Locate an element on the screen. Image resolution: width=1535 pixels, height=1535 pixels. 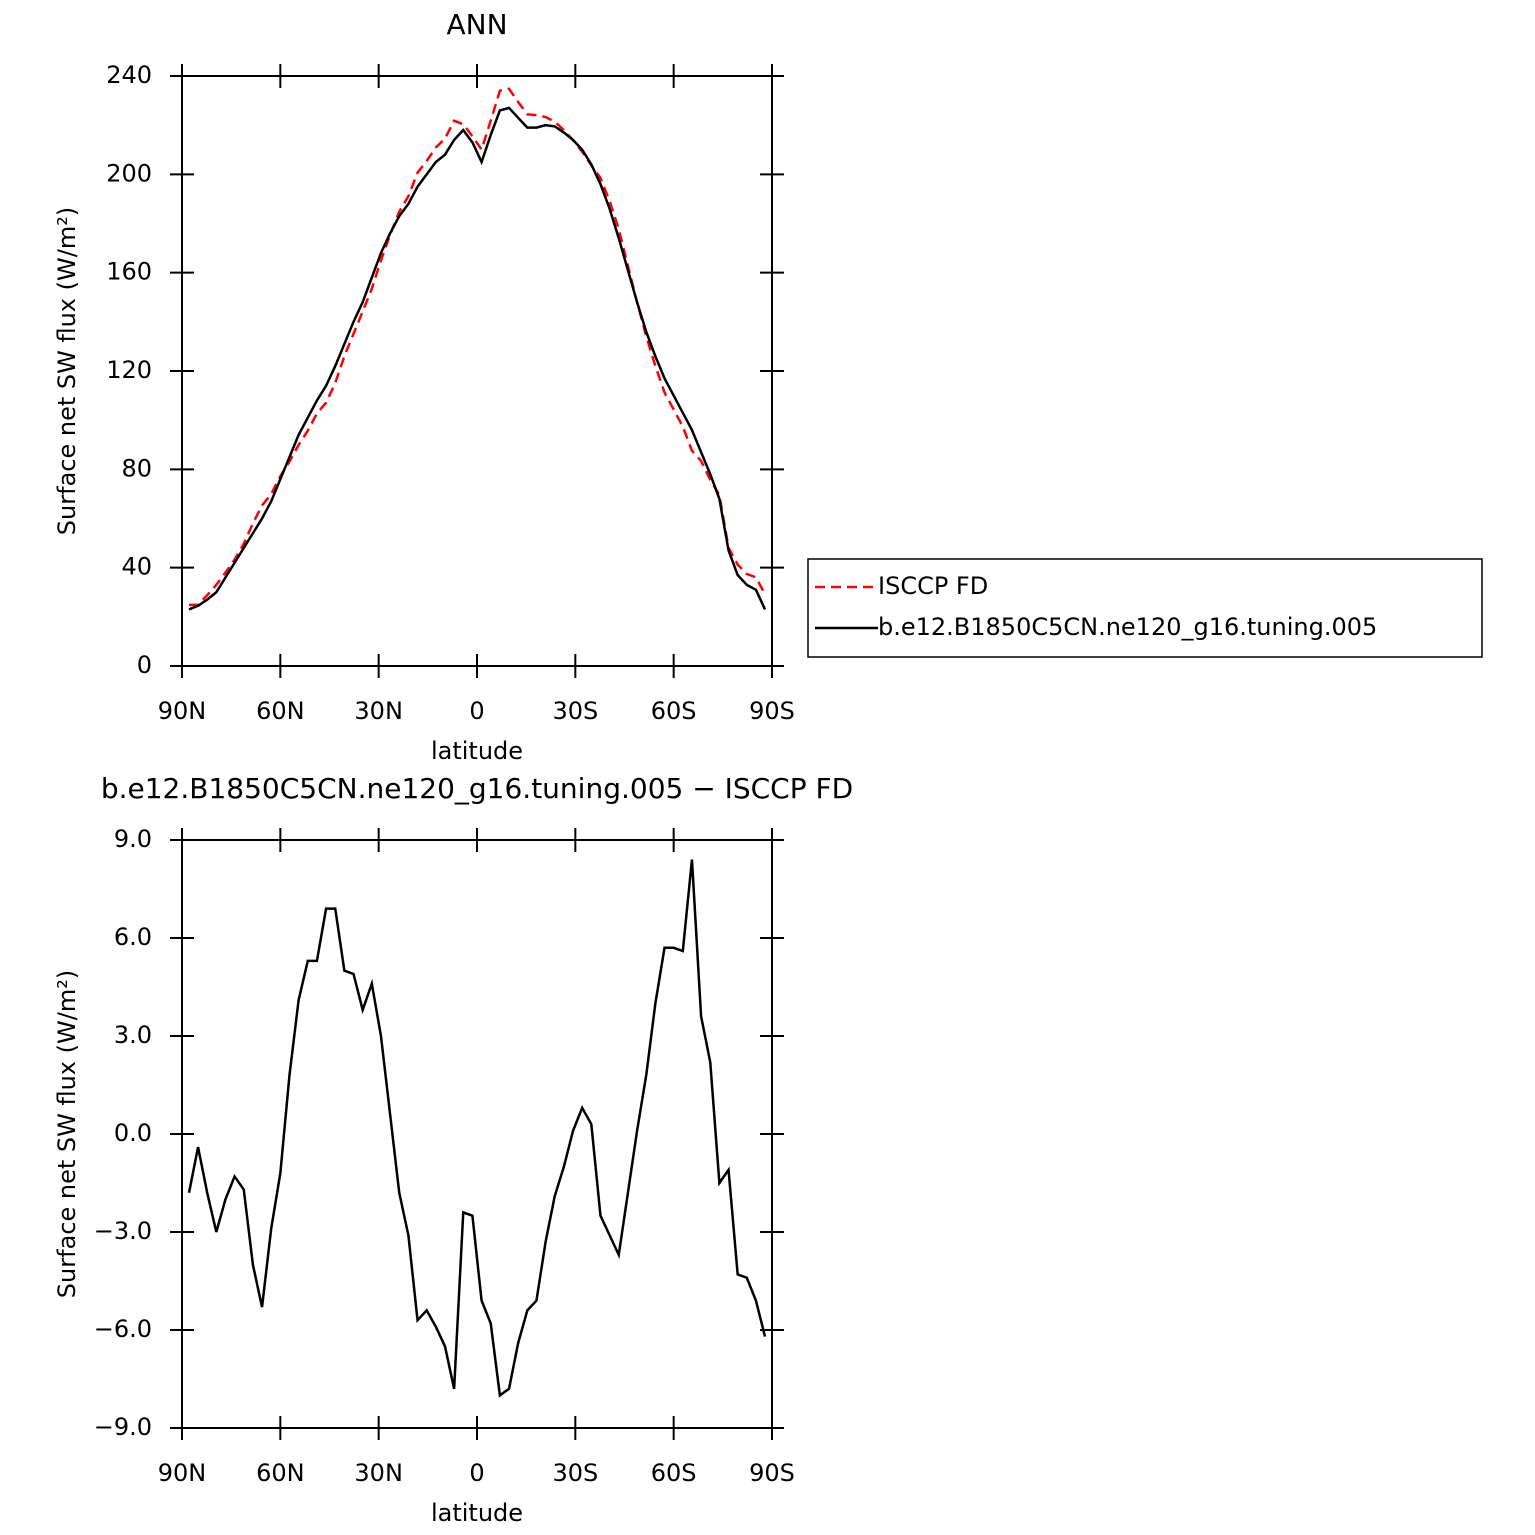
y-tick-label: 80 is located at coordinates (136, 468).